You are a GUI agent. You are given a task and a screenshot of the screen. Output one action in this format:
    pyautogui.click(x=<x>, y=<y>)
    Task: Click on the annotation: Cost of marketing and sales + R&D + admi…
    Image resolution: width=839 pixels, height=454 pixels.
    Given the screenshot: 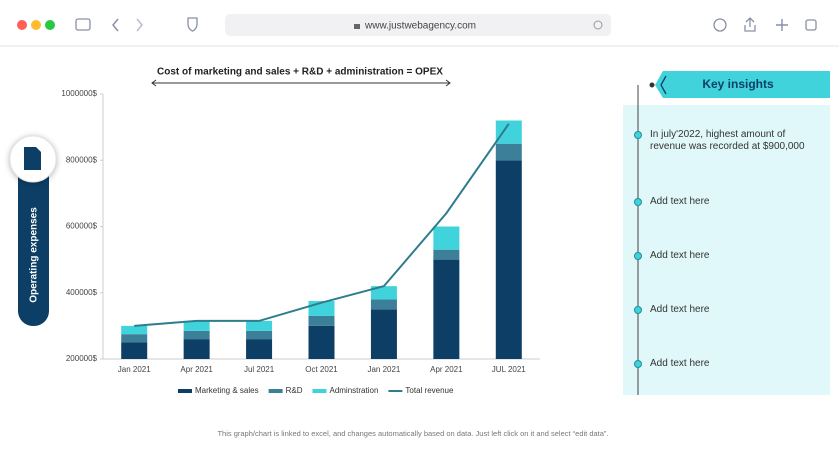 What is the action you would take?
    pyautogui.click(x=300, y=72)
    